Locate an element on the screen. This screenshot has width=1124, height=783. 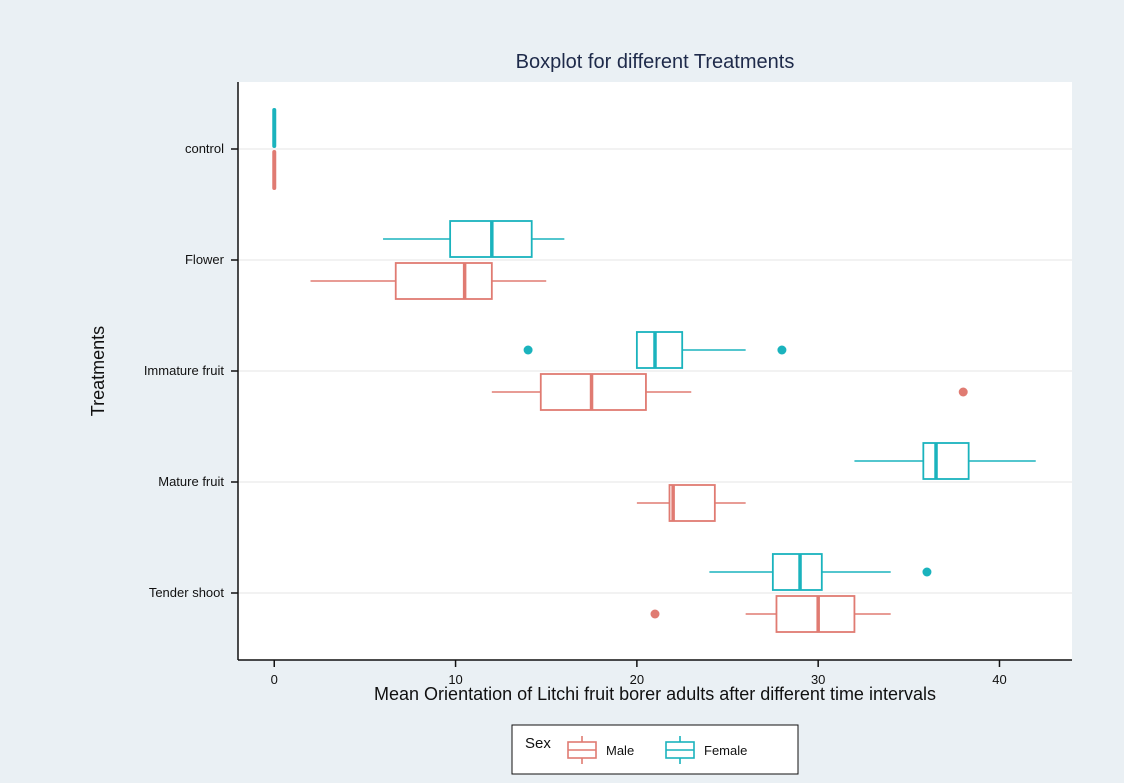
chart-title: Boxplot for different Treatments is located at coordinates (655, 62).